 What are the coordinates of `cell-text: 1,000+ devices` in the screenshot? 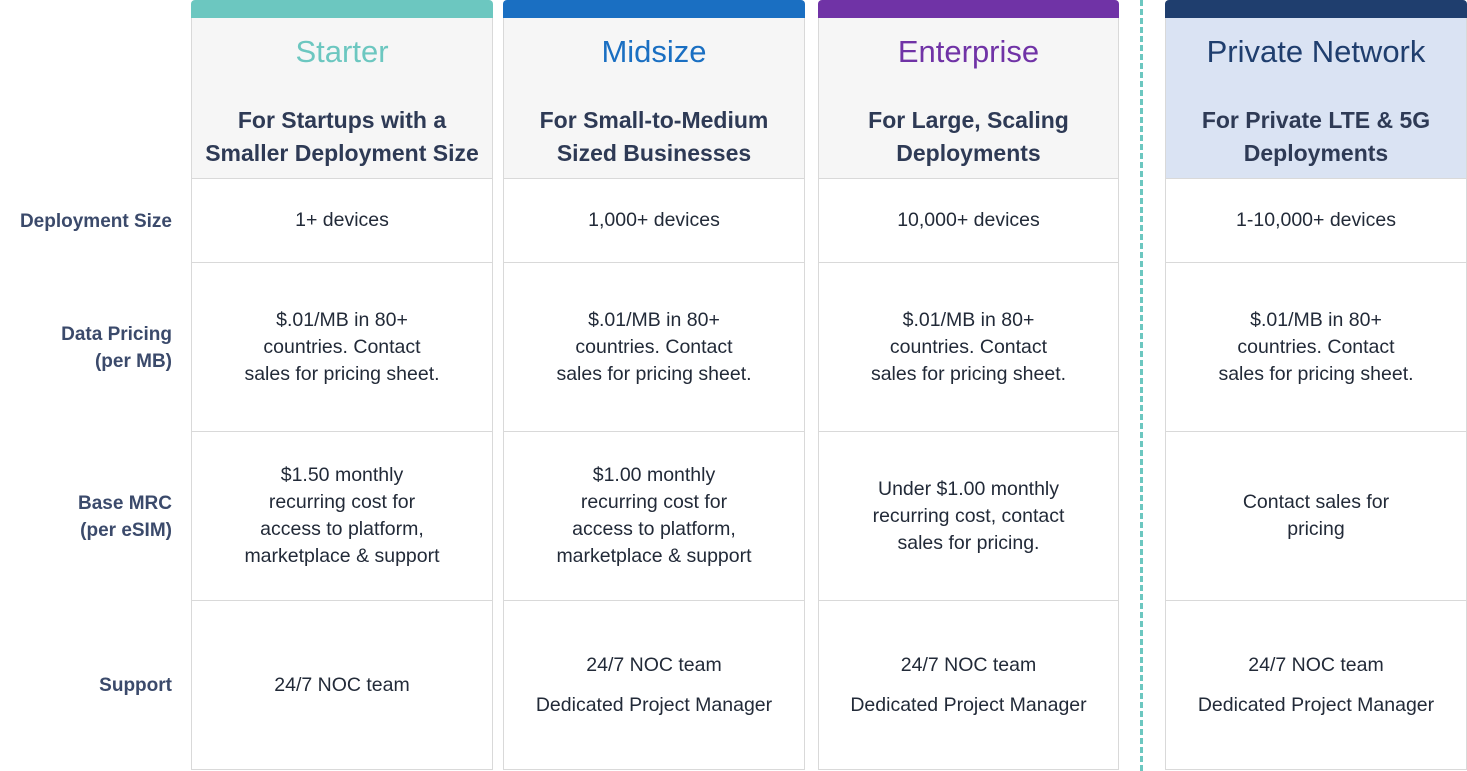 It's located at (654, 220).